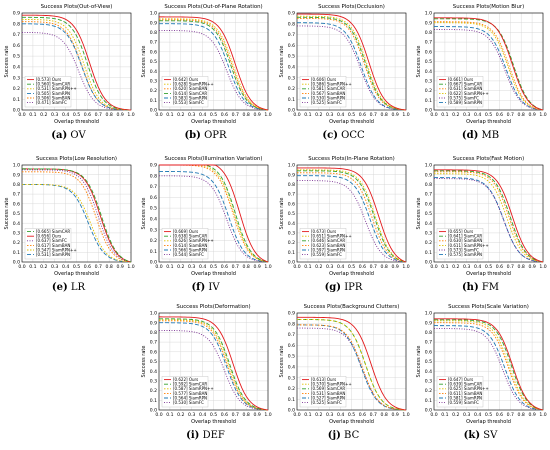  I want to click on legend-entry: [0.631] SiamBAN, so click(465, 88).